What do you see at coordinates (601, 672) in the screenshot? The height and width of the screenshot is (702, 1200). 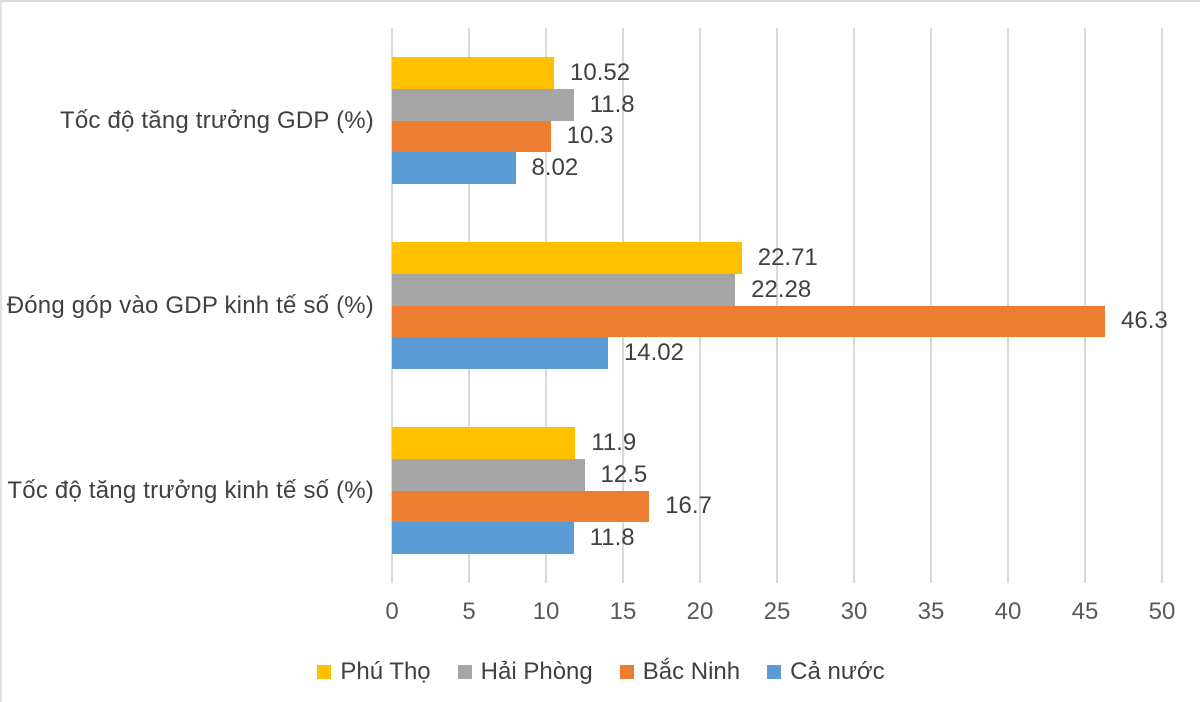 I see `legend: Phú Thọ Hải Phòng Bắc Ninh Cả nước` at bounding box center [601, 672].